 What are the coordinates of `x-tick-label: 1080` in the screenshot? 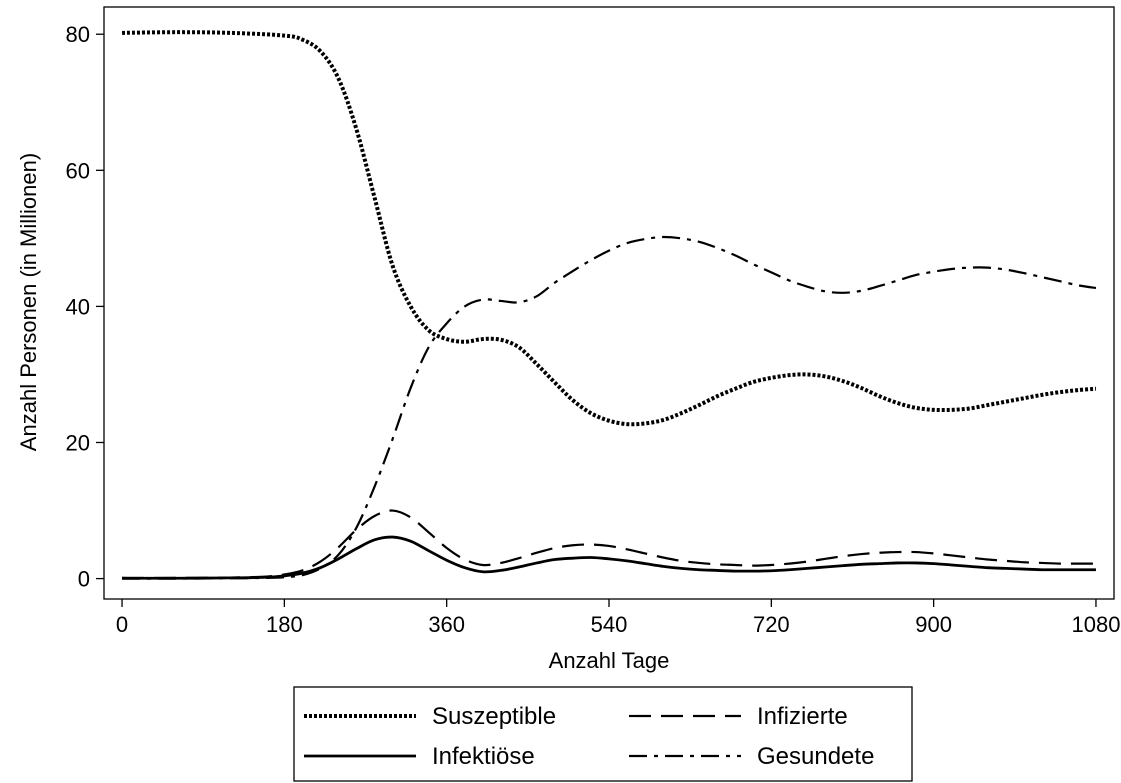 It's located at (1095, 624).